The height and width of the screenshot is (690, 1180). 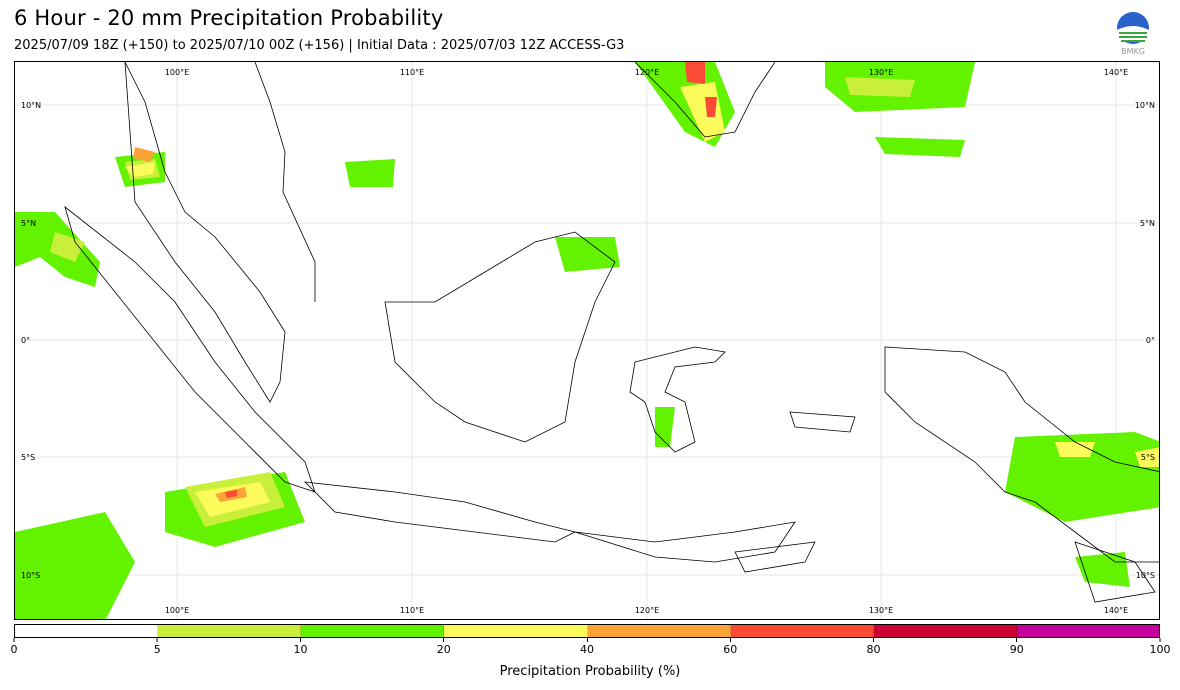 I want to click on colorbar-tick-label: 90, so click(x=1017, y=647).